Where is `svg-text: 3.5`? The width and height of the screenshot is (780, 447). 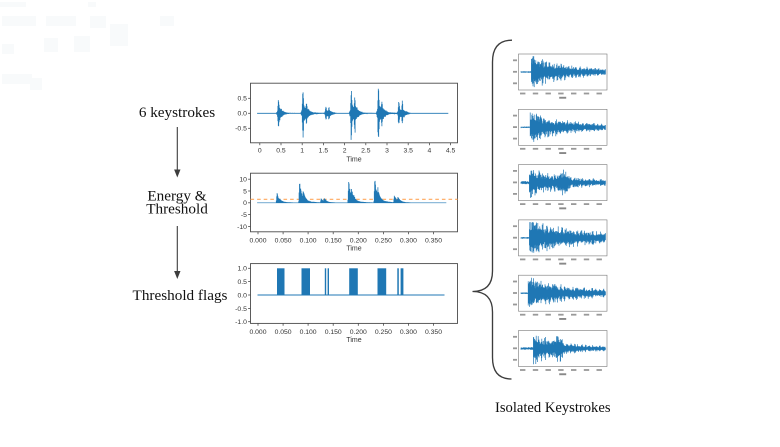
svg-text: 3.5 is located at coordinates (408, 150).